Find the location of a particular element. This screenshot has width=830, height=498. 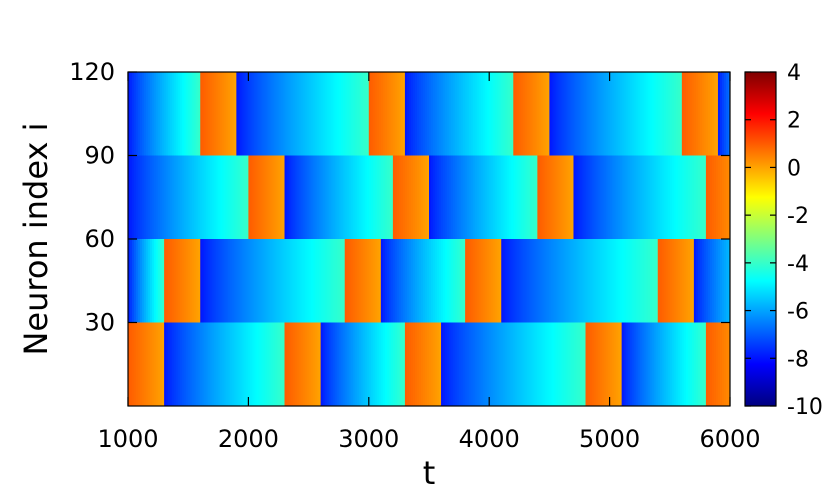

colorbar-tick-label: -8 is located at coordinates (798, 359).